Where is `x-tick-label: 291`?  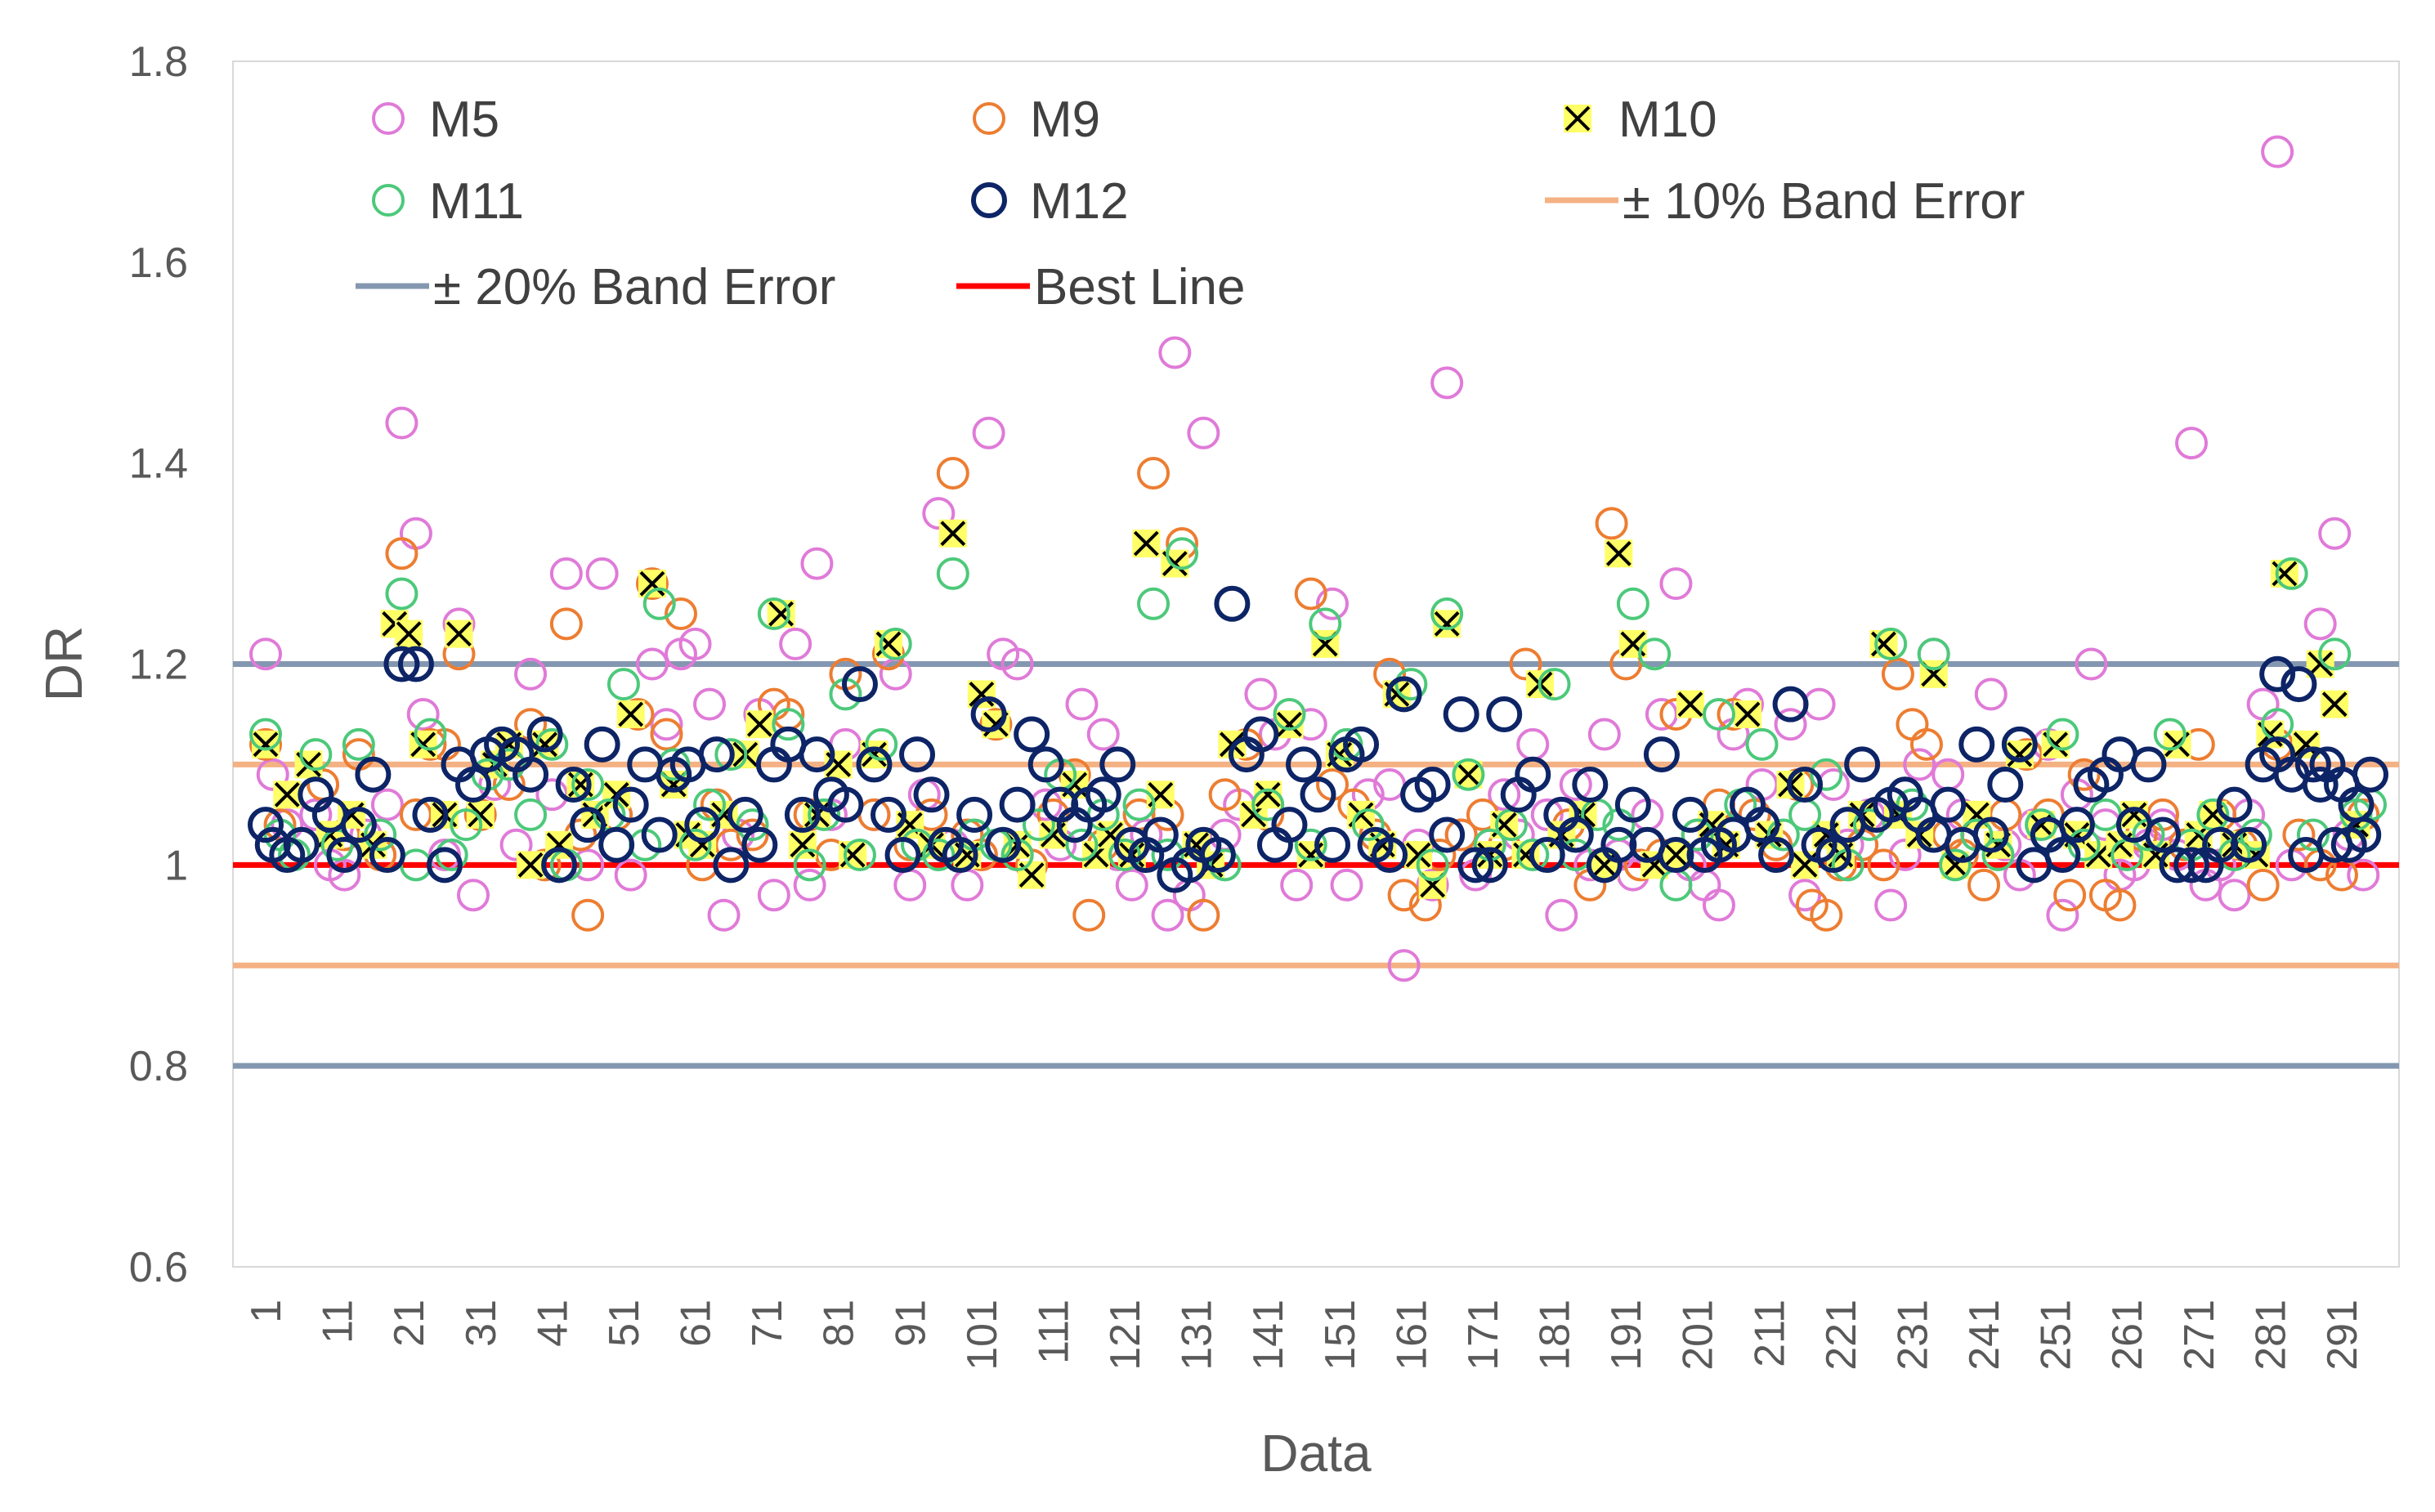 x-tick-label: 291 is located at coordinates (2343, 1335).